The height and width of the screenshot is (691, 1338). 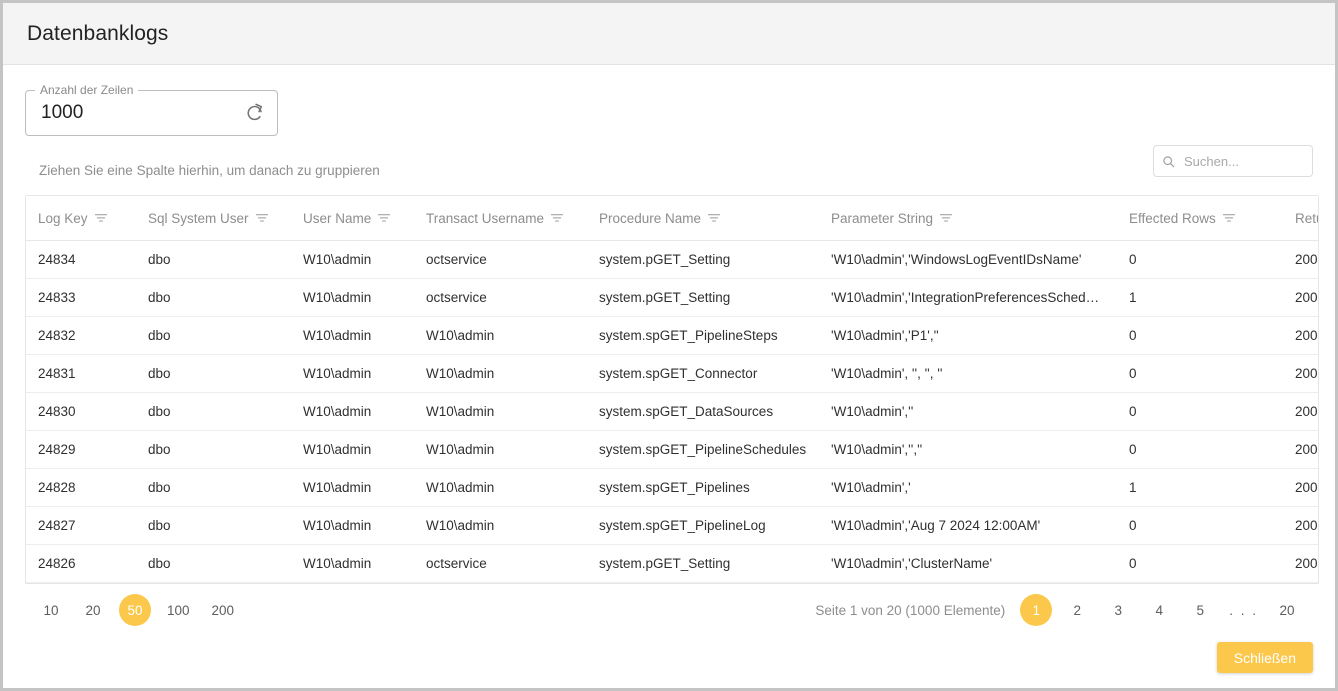 I want to click on column-header-log_key: Log Key, so click(x=81, y=218).